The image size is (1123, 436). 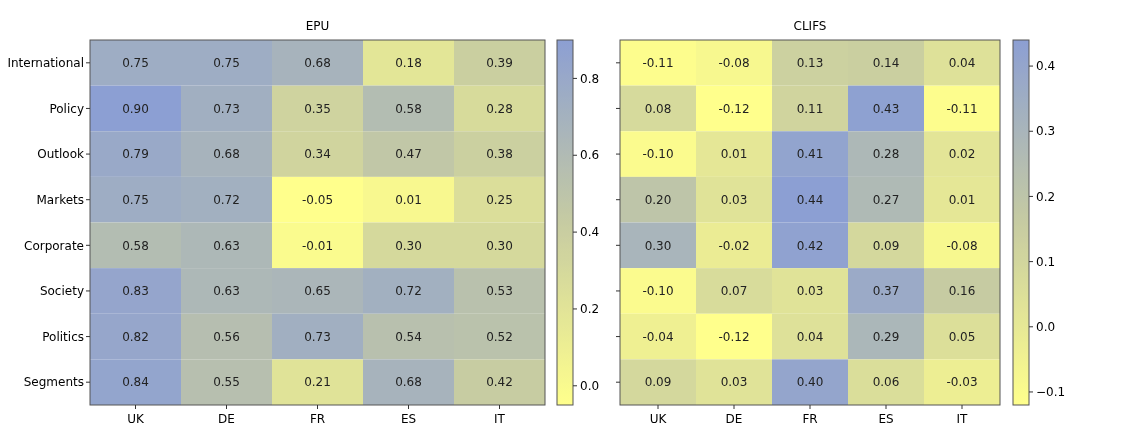 I want to click on y-tick-label: Corporate, so click(x=54, y=245).